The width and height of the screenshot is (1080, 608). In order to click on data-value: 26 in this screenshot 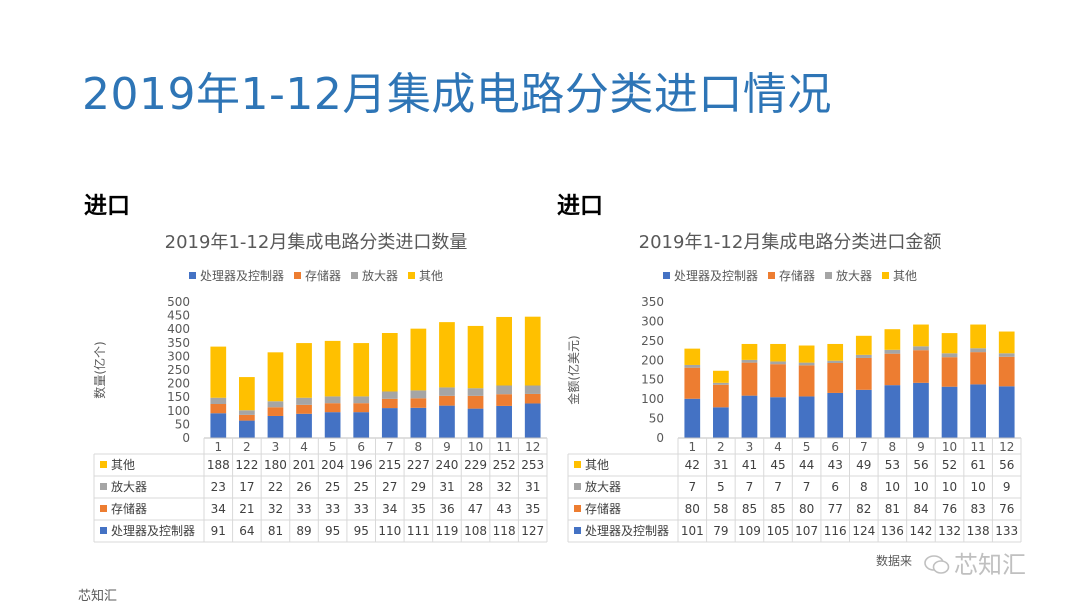, I will do `click(303, 487)`.